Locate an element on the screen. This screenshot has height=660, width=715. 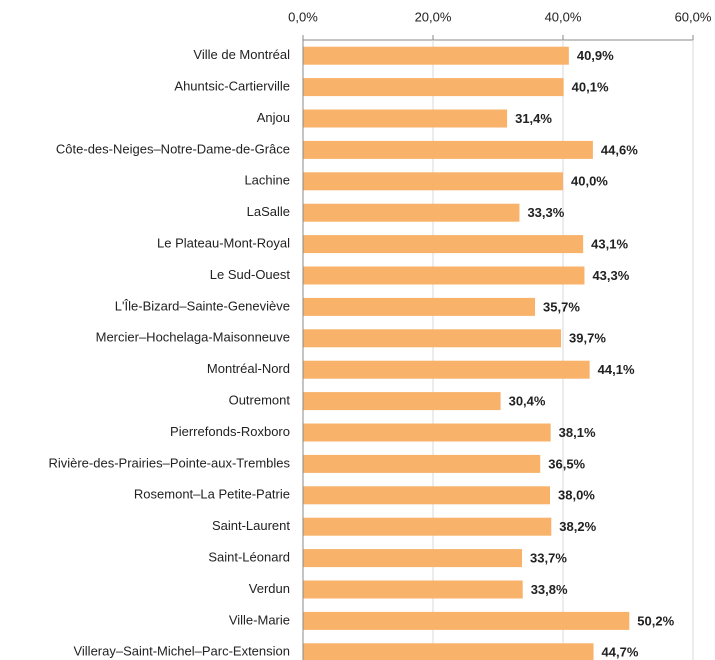
value-label: 35,7% is located at coordinates (561, 306).